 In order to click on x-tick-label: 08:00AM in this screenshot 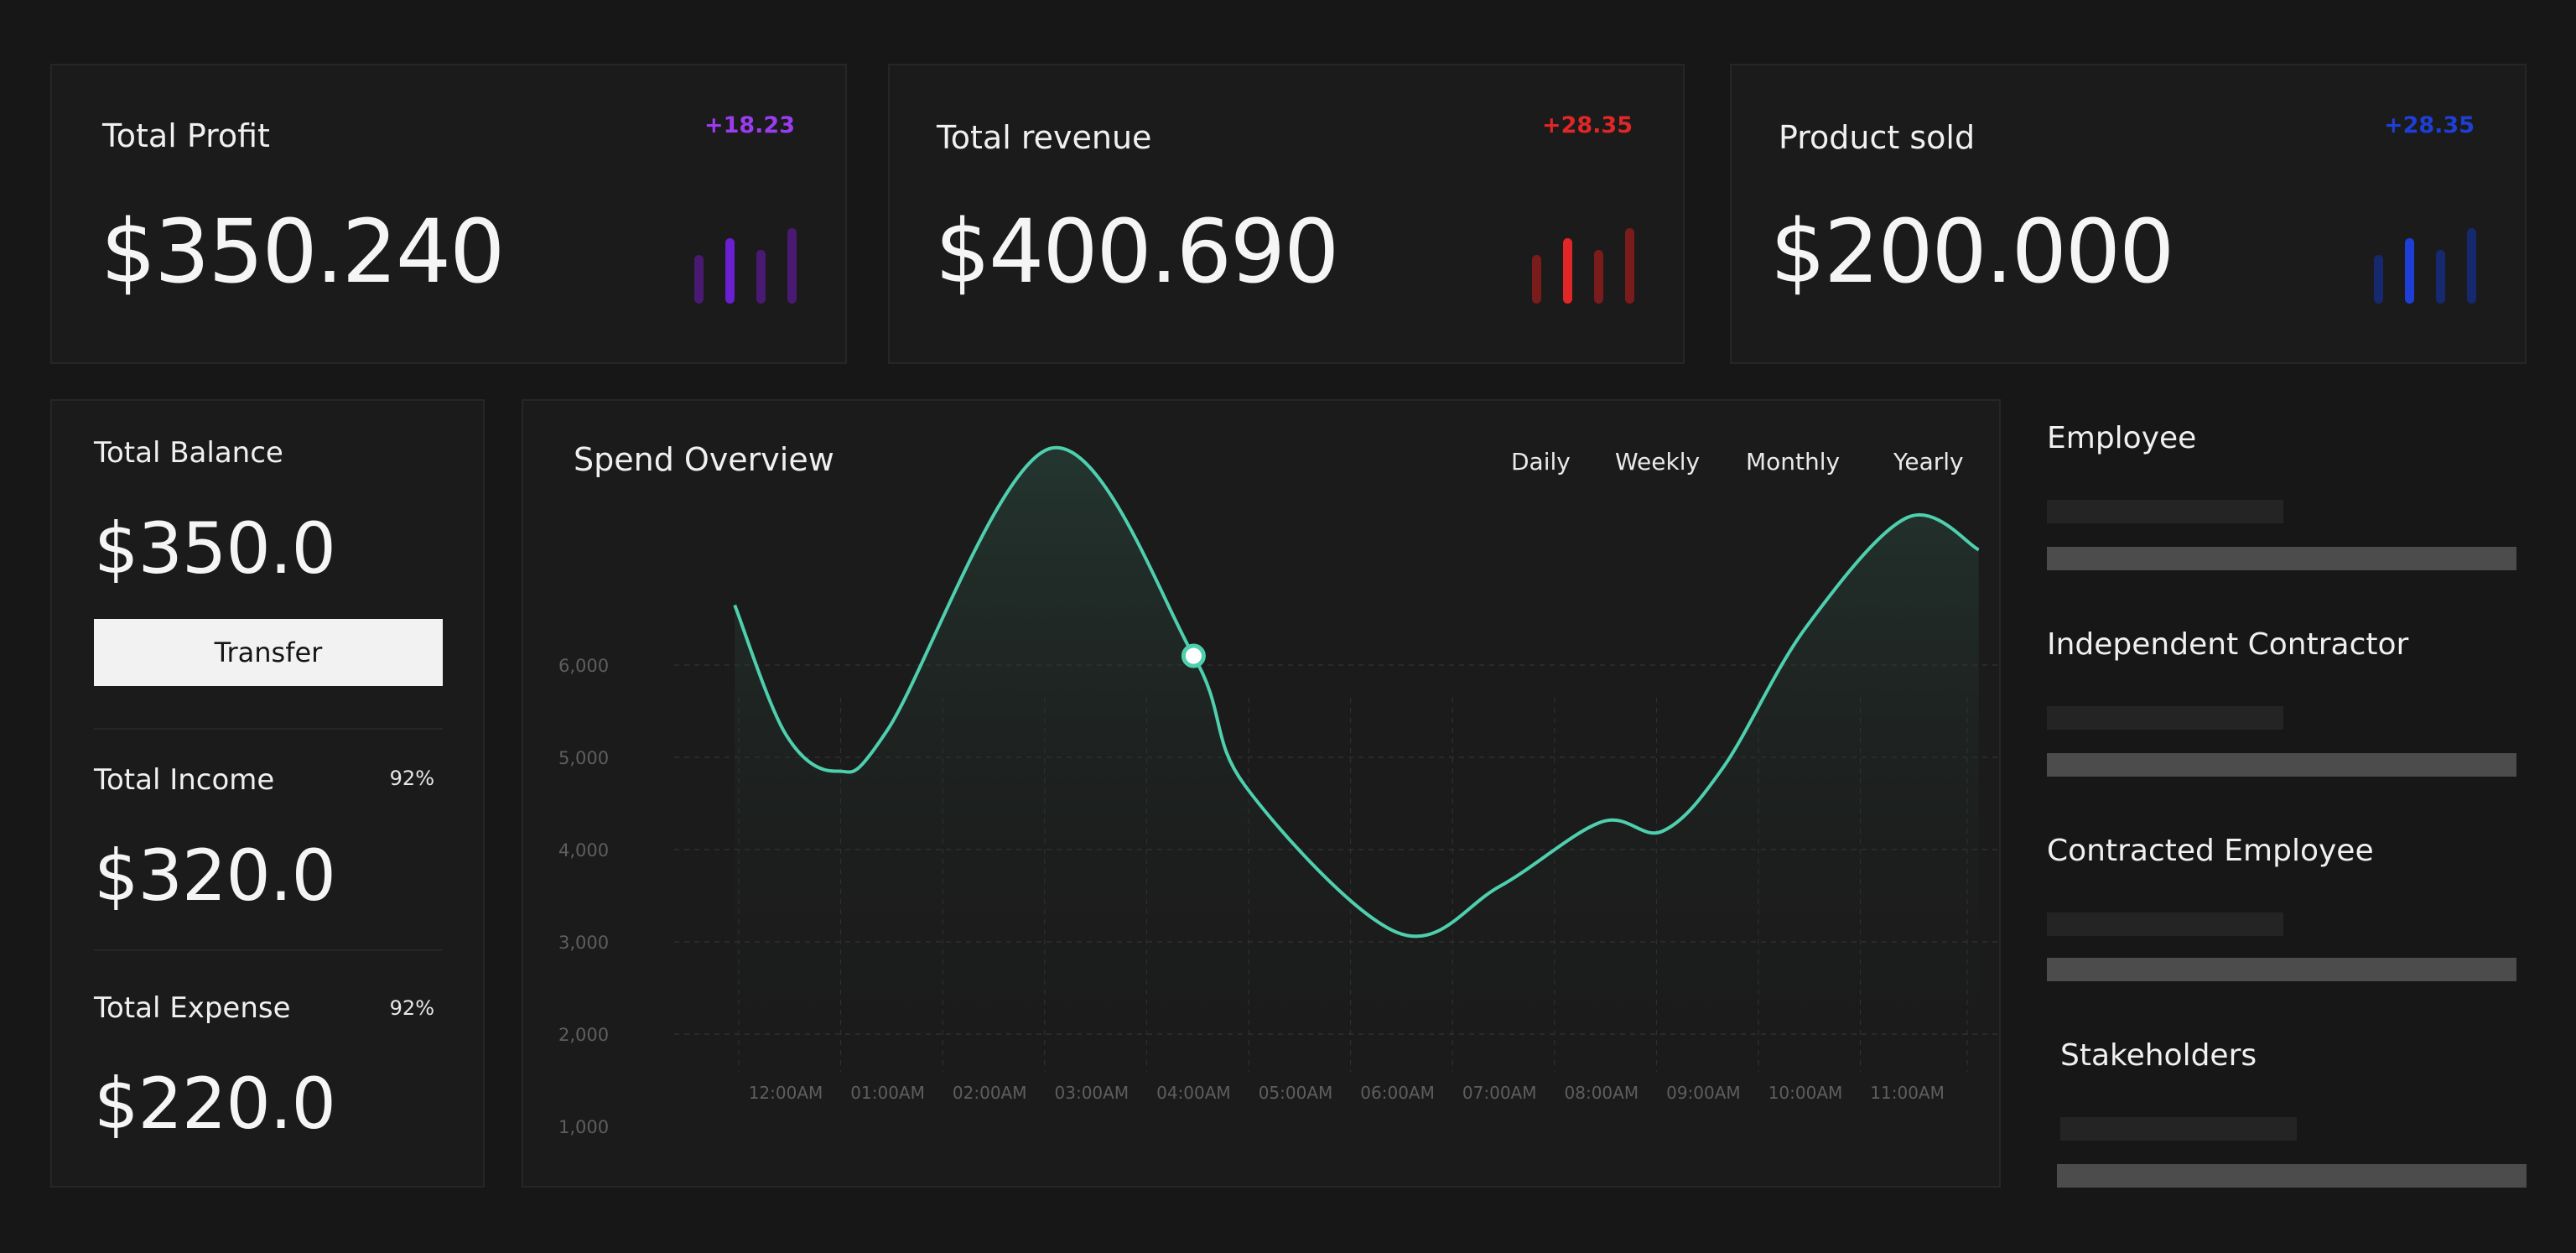, I will do `click(1602, 1093)`.